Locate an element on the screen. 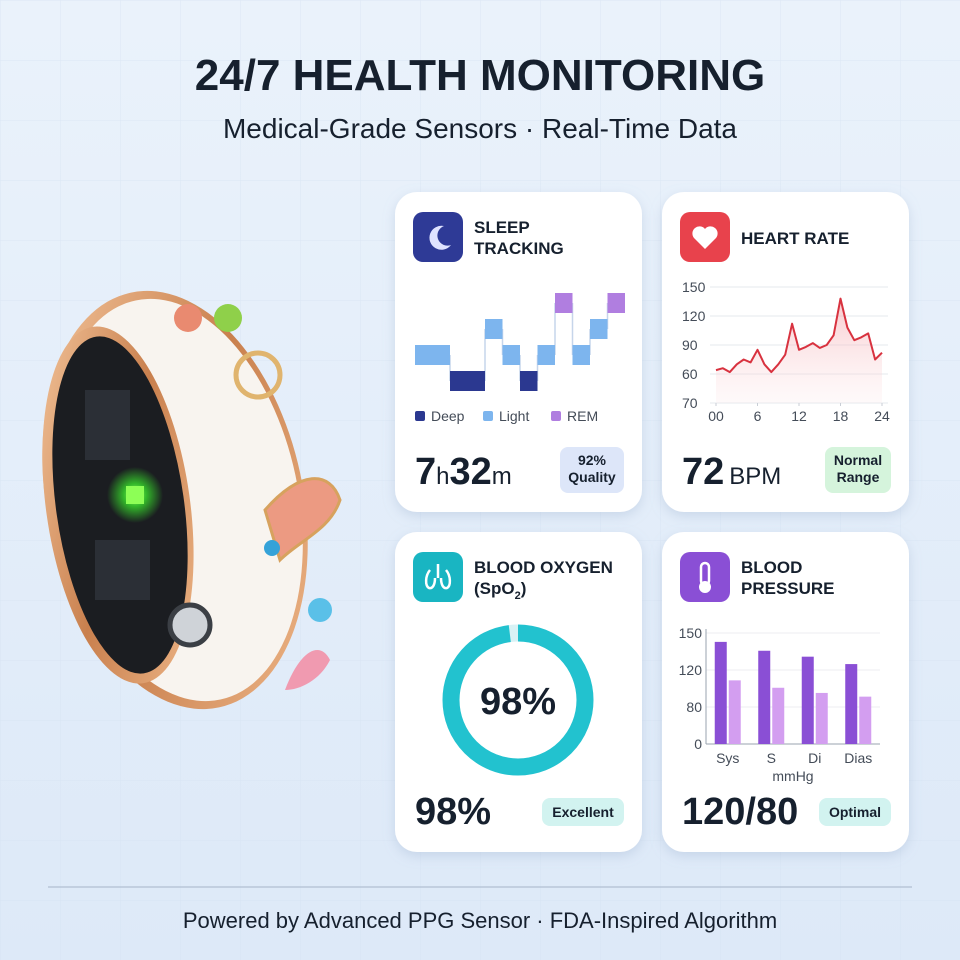 This screenshot has height=960, width=960. subtitle: Medical-Grade Sensors · Real-Time Data is located at coordinates (480, 128).